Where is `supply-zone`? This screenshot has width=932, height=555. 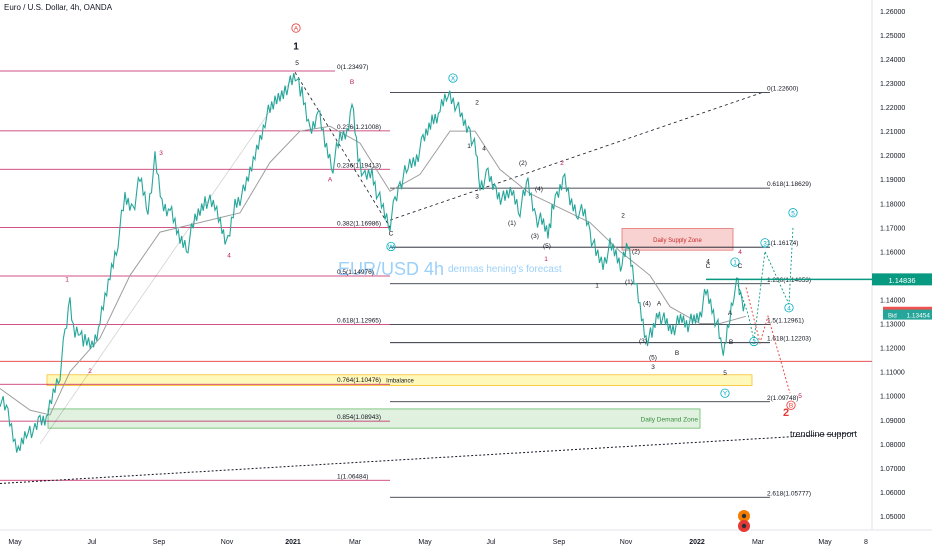 supply-zone is located at coordinates (677, 239).